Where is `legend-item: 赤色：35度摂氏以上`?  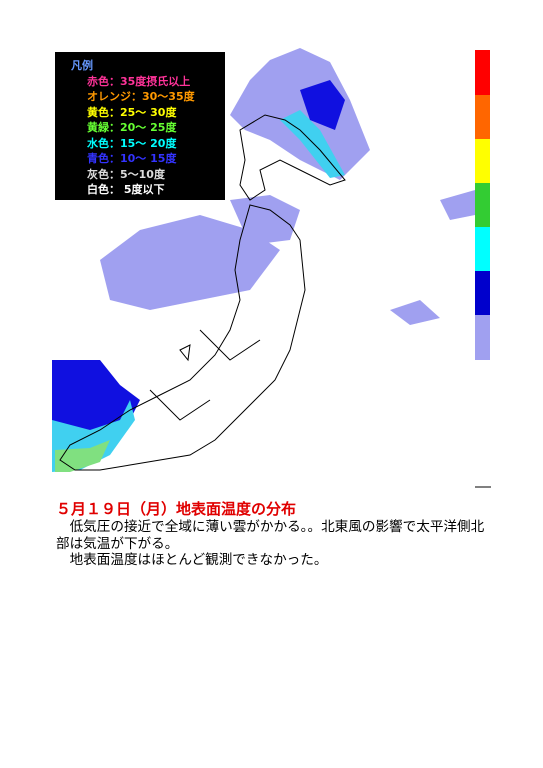 legend-item: 赤色：35度摂氏以上 is located at coordinates (139, 81).